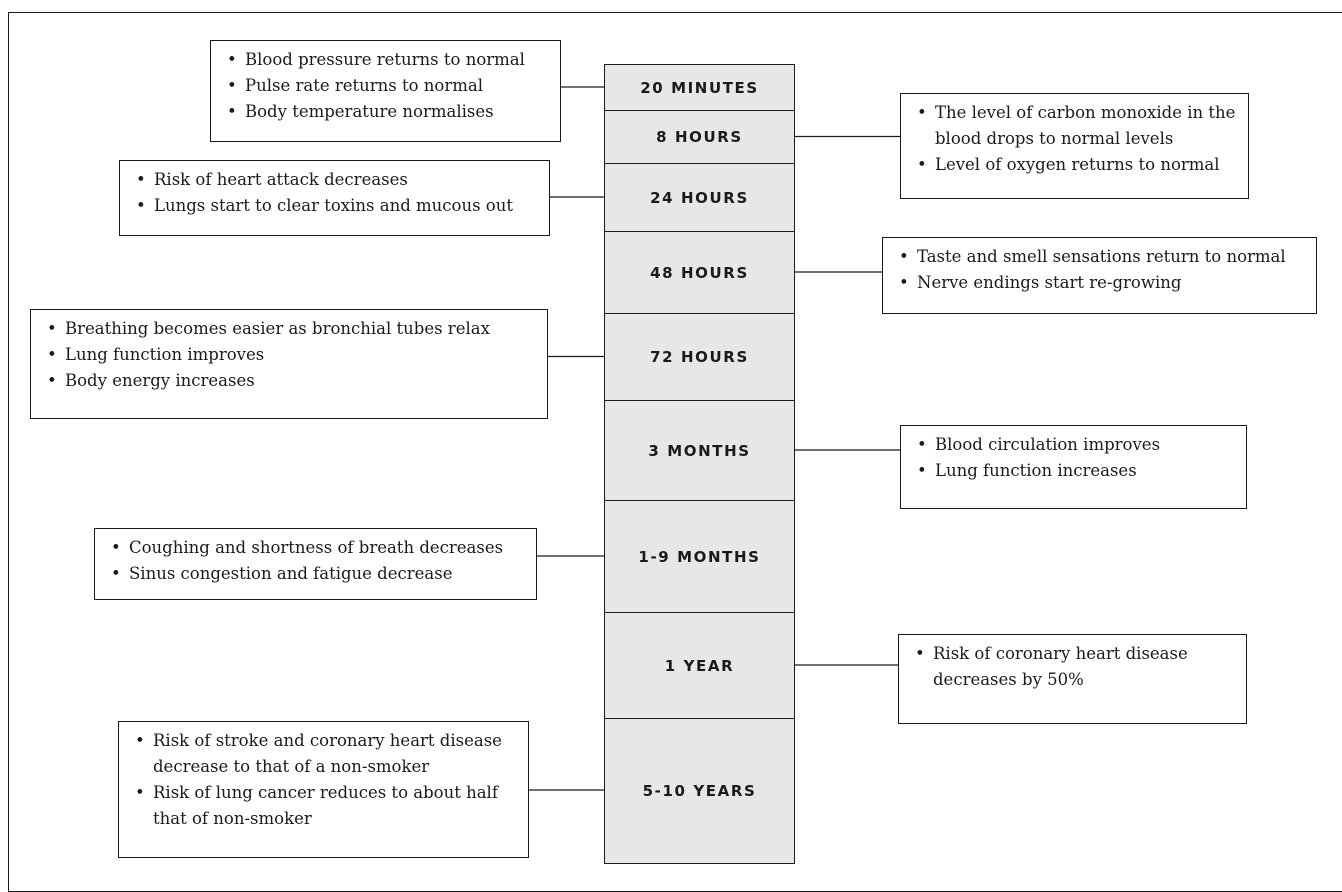  What do you see at coordinates (290, 381) in the screenshot?
I see `effect-item: Body energy increases` at bounding box center [290, 381].